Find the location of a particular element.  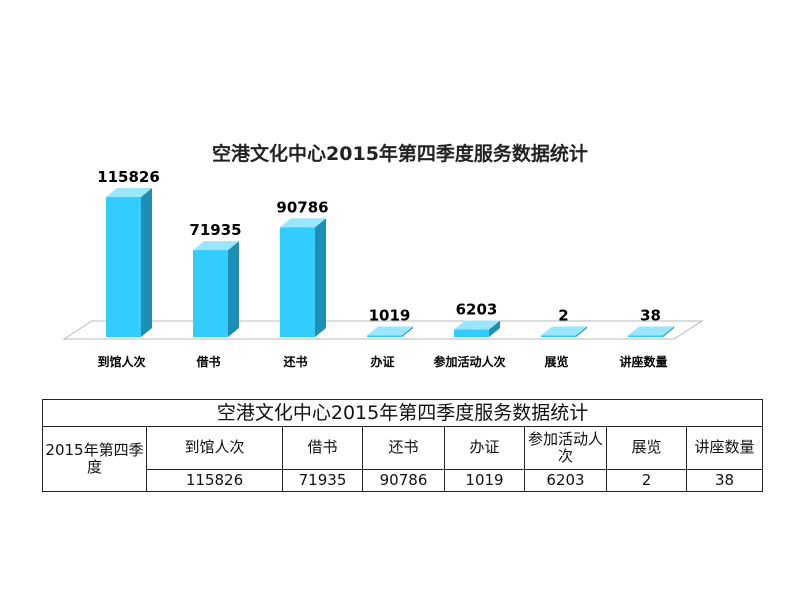

category-labels: 到馆人次 借书 还书 办证 参加活动人次 展览 讲座数量 is located at coordinates (382, 361).